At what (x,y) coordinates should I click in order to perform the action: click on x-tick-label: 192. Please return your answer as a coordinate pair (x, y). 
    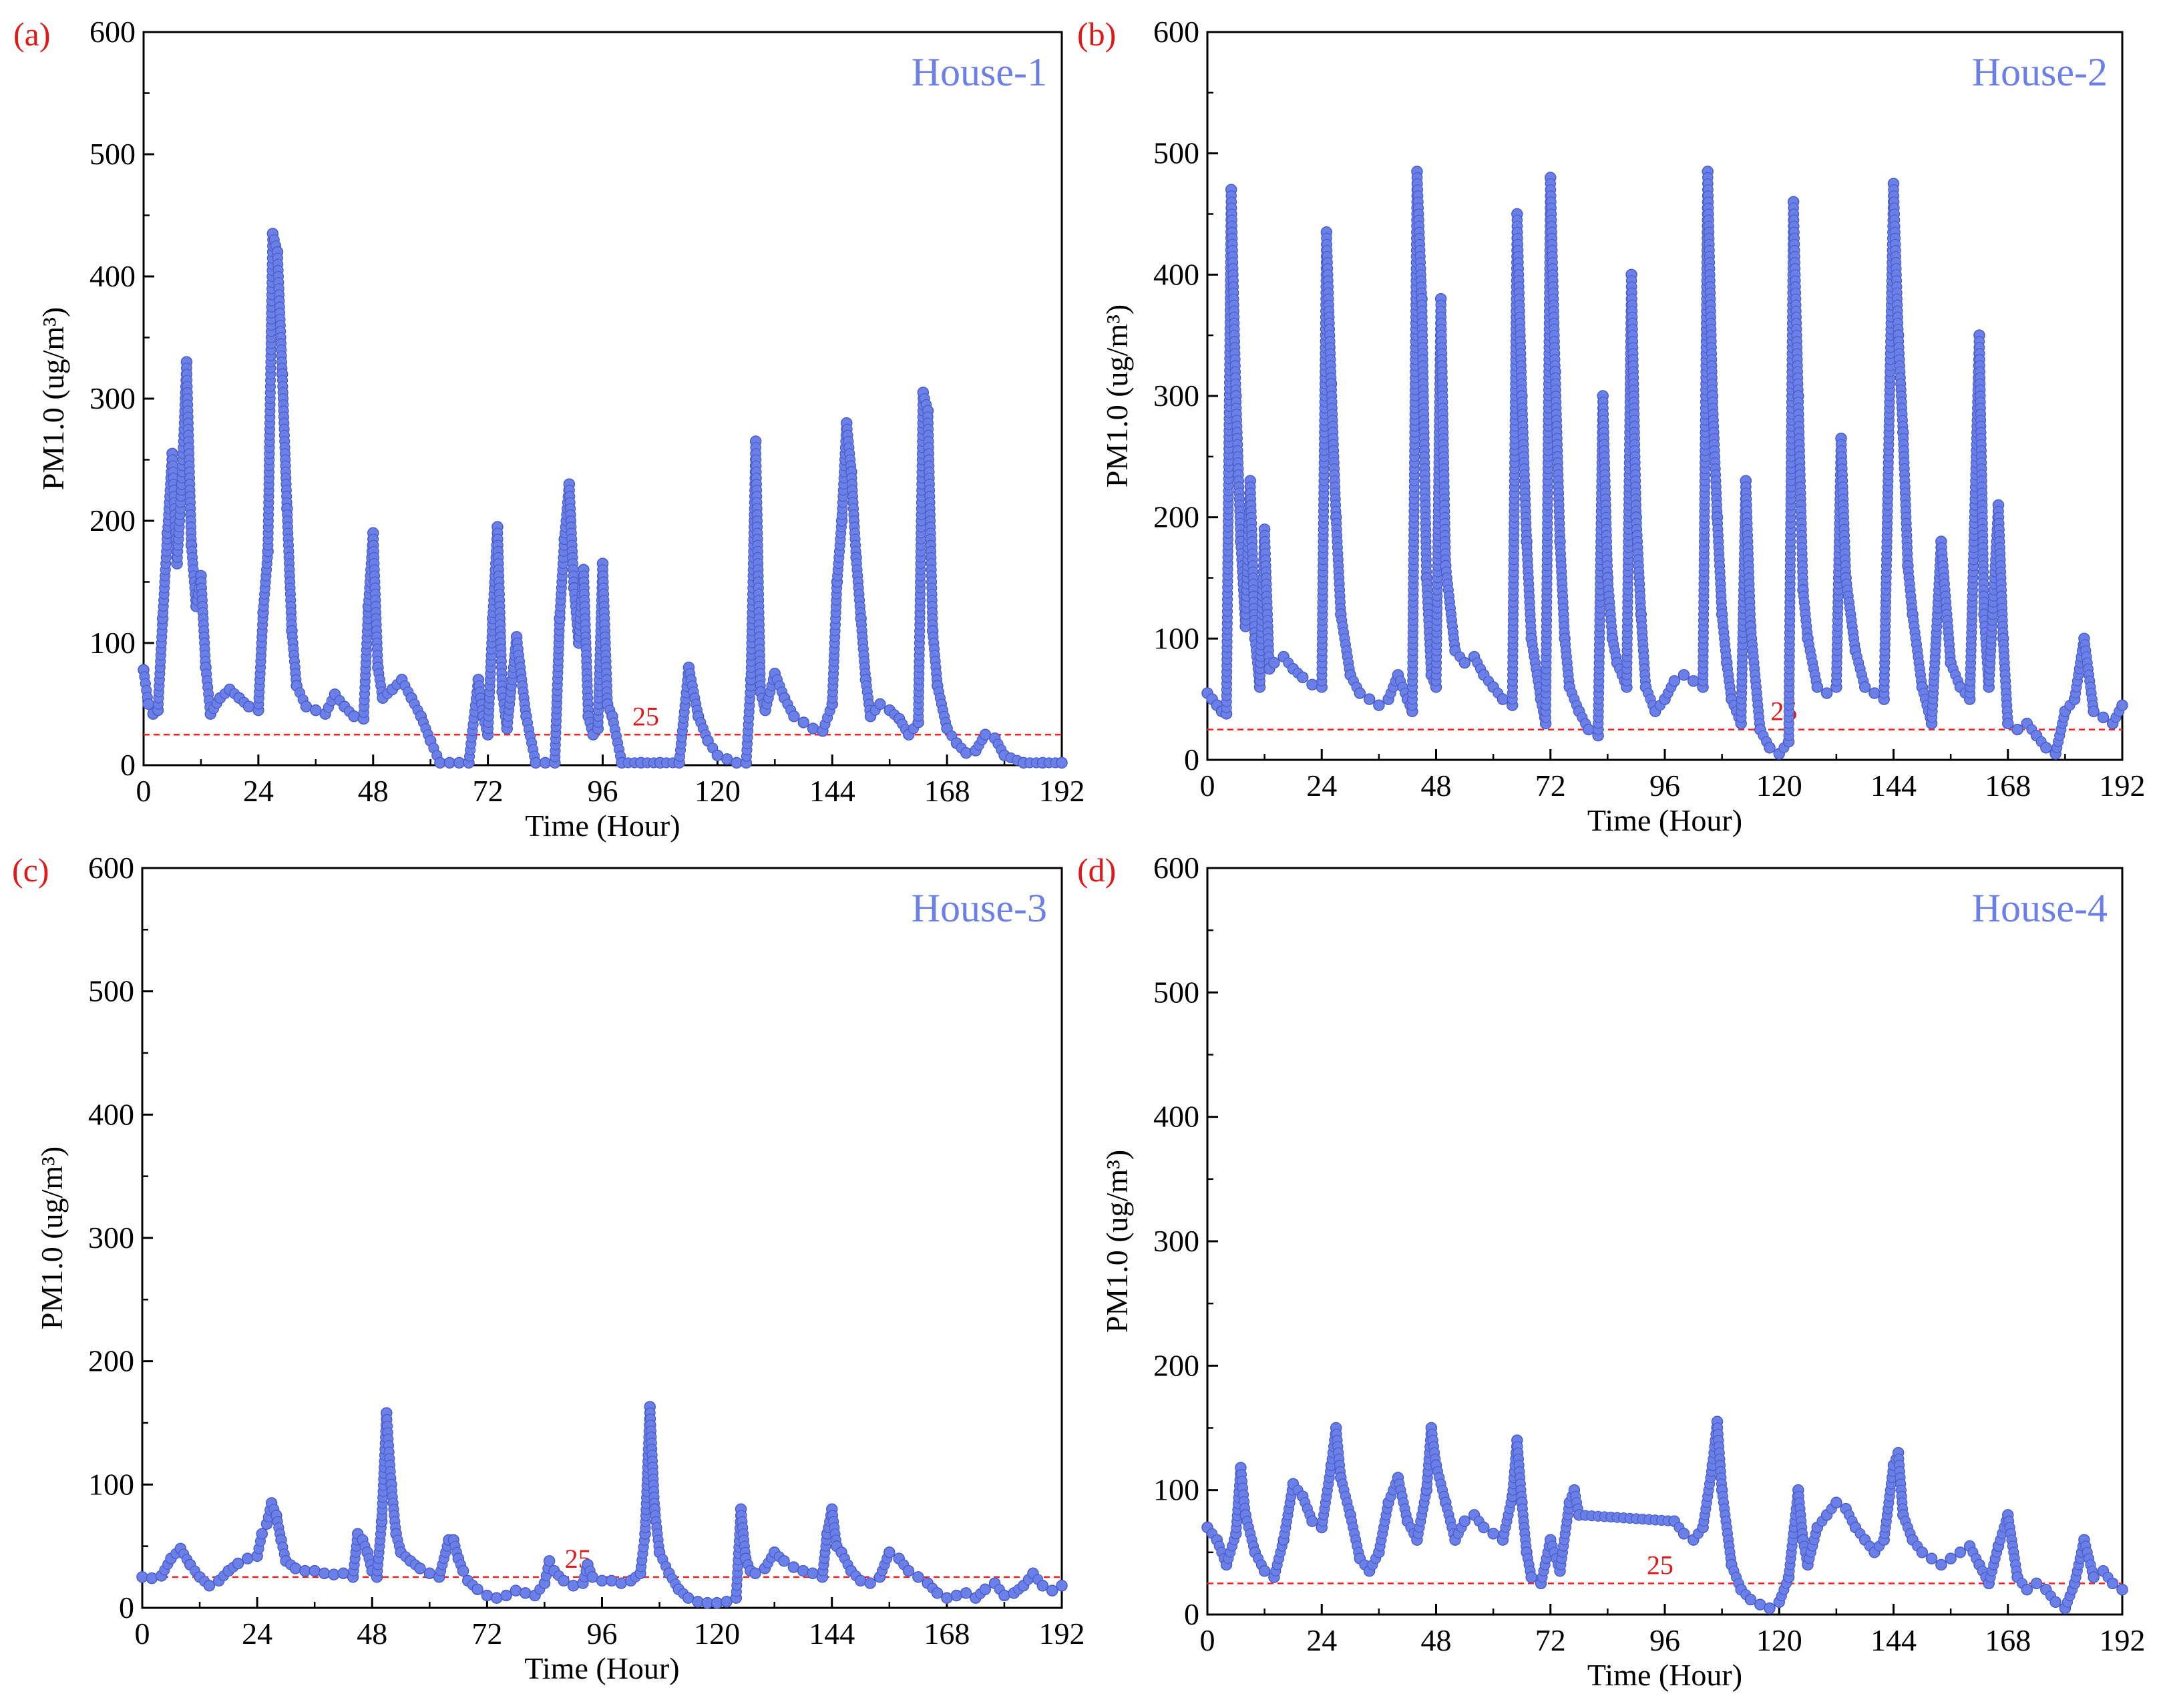
    Looking at the image, I should click on (2123, 786).